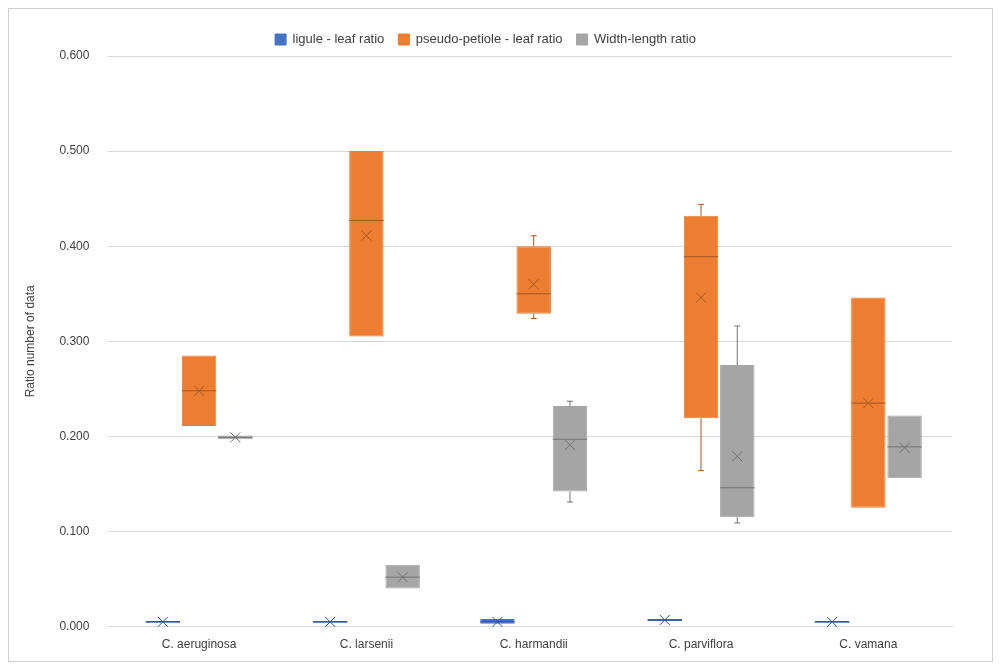 This screenshot has width=1003, height=672. What do you see at coordinates (868, 644) in the screenshot?
I see `x-tick-label: C. vamana` at bounding box center [868, 644].